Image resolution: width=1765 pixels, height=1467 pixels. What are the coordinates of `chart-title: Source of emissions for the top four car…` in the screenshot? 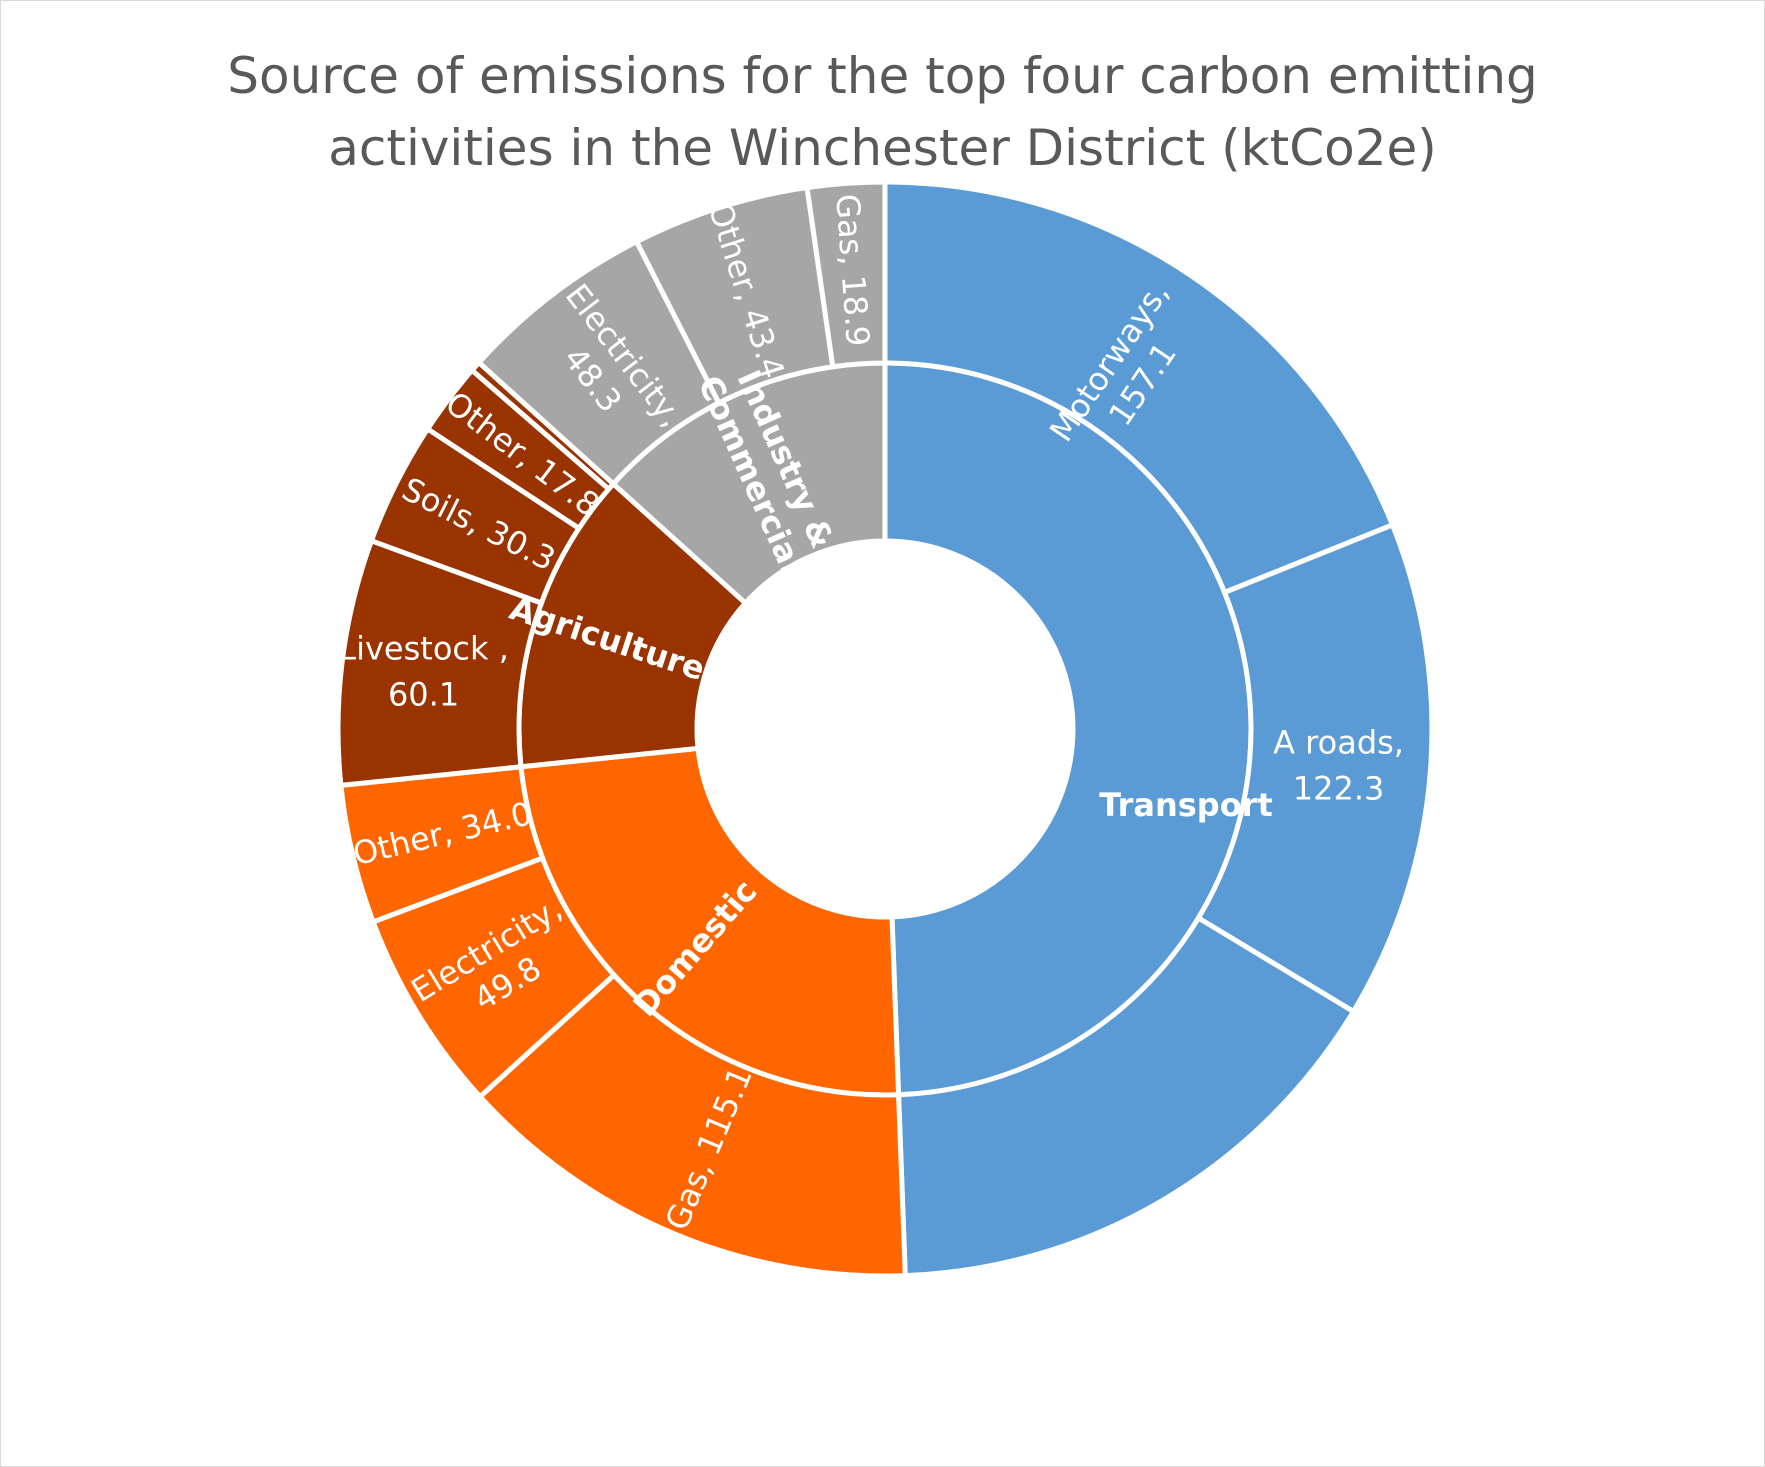 It's located at (882, 112).